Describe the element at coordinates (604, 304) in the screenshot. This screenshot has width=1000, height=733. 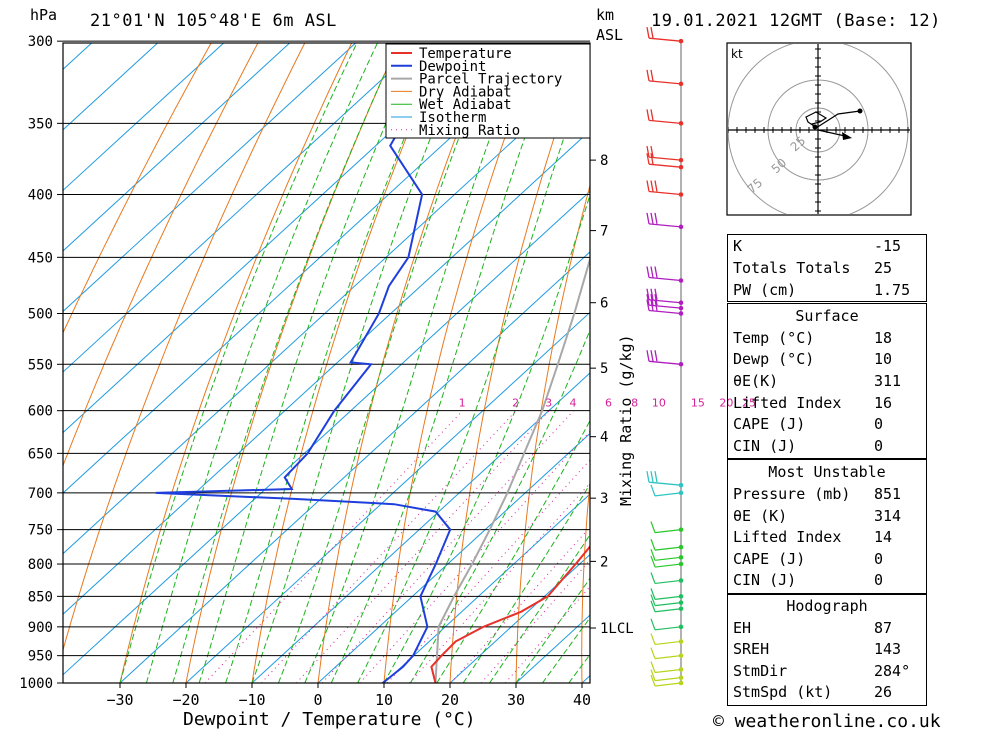
I see `height-tick-label: 6` at that location.